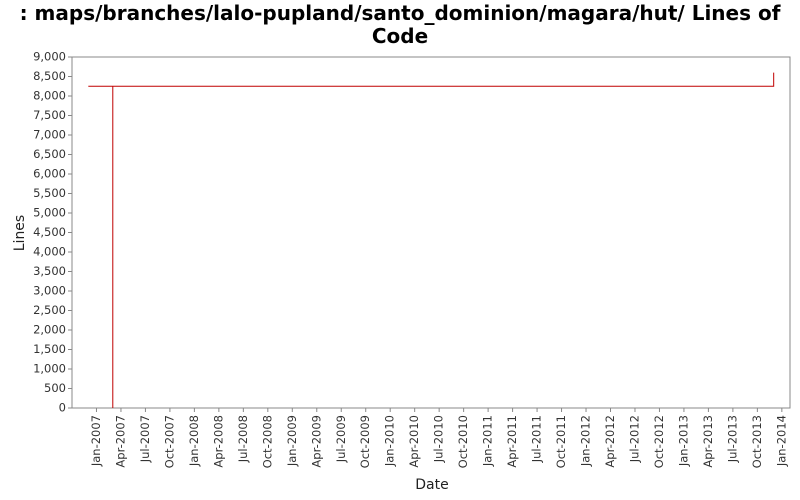  I want to click on x-tick-label: Jan-2013, so click(683, 441).